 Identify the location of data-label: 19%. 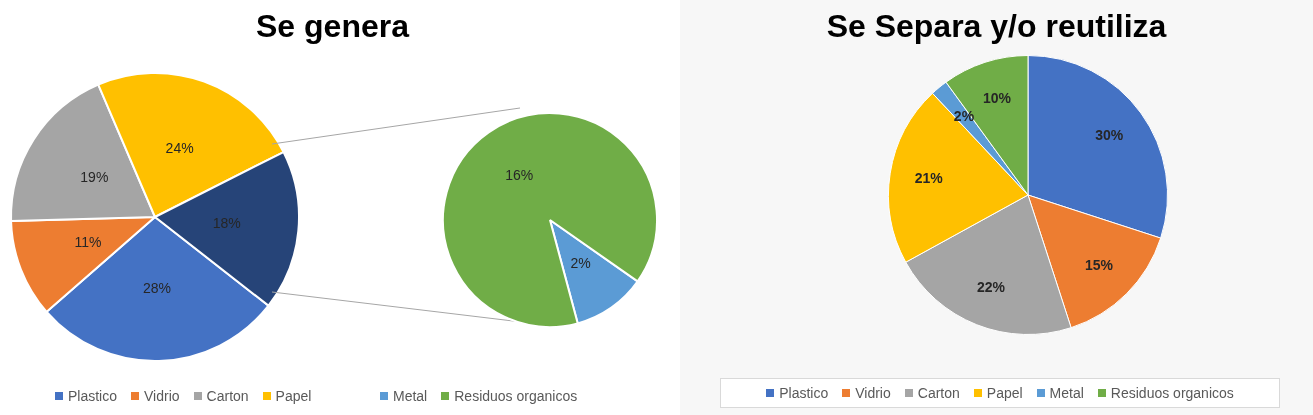
(94, 177).